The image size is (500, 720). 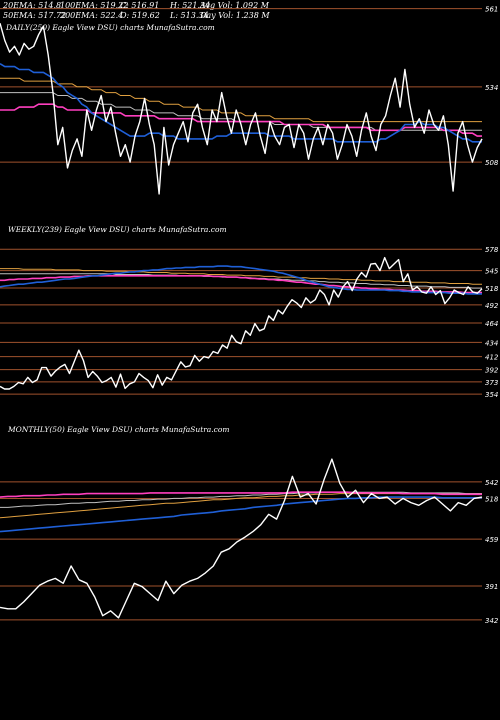 I want to click on ema100-label: 100EMA: 519.22, so click(x=94, y=5).